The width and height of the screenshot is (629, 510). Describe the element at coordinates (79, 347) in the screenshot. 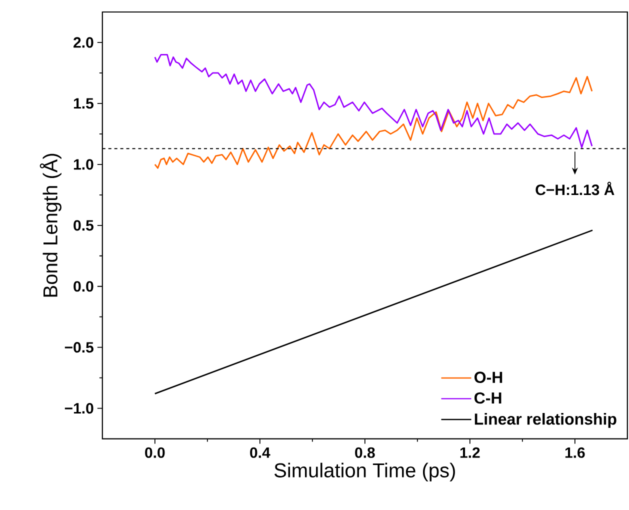

I see `y-tick-label: −0.5` at that location.